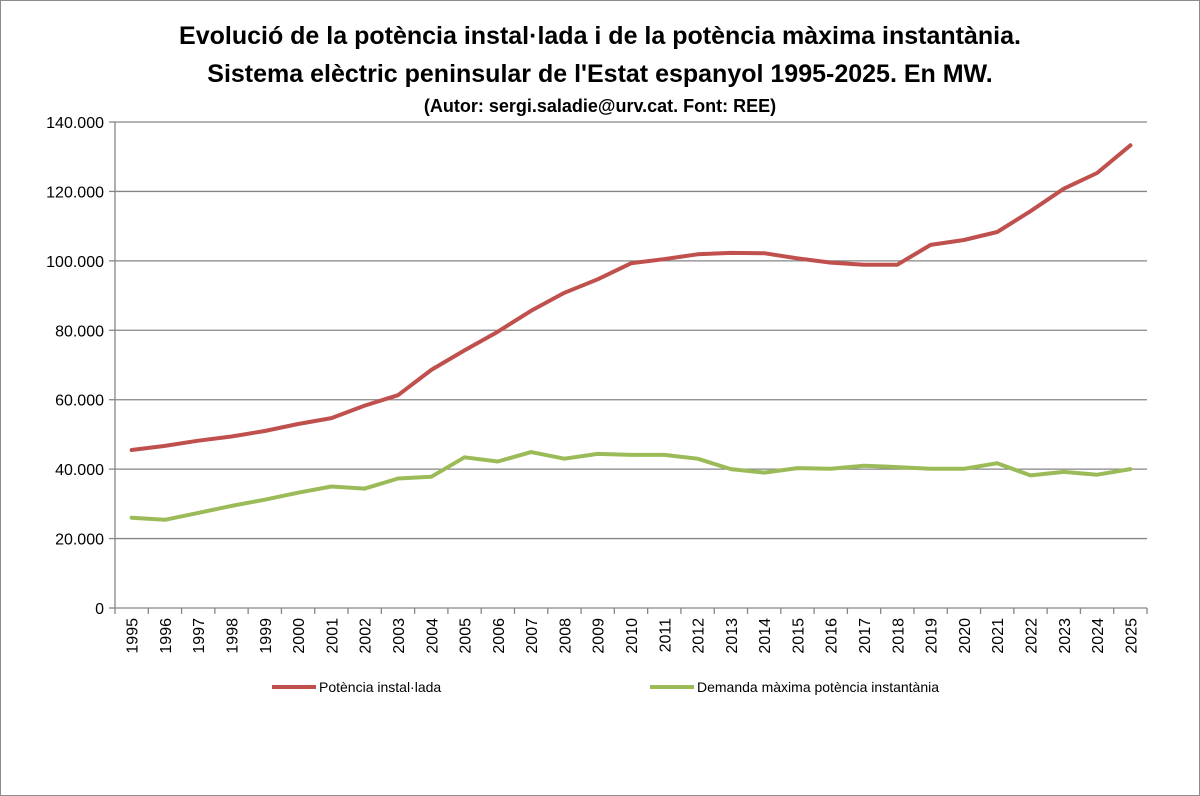 The image size is (1200, 796). I want to click on x-tick-label: 1999, so click(266, 636).